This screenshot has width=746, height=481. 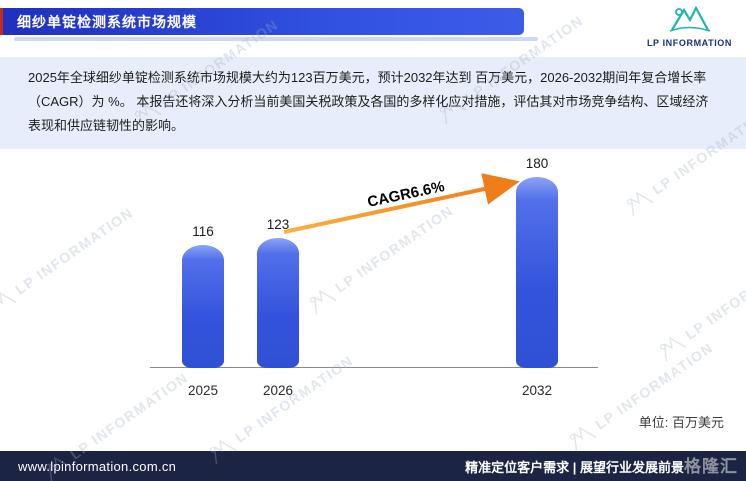 What do you see at coordinates (689, 43) in the screenshot?
I see `logo-text: LP INFORMATION` at bounding box center [689, 43].